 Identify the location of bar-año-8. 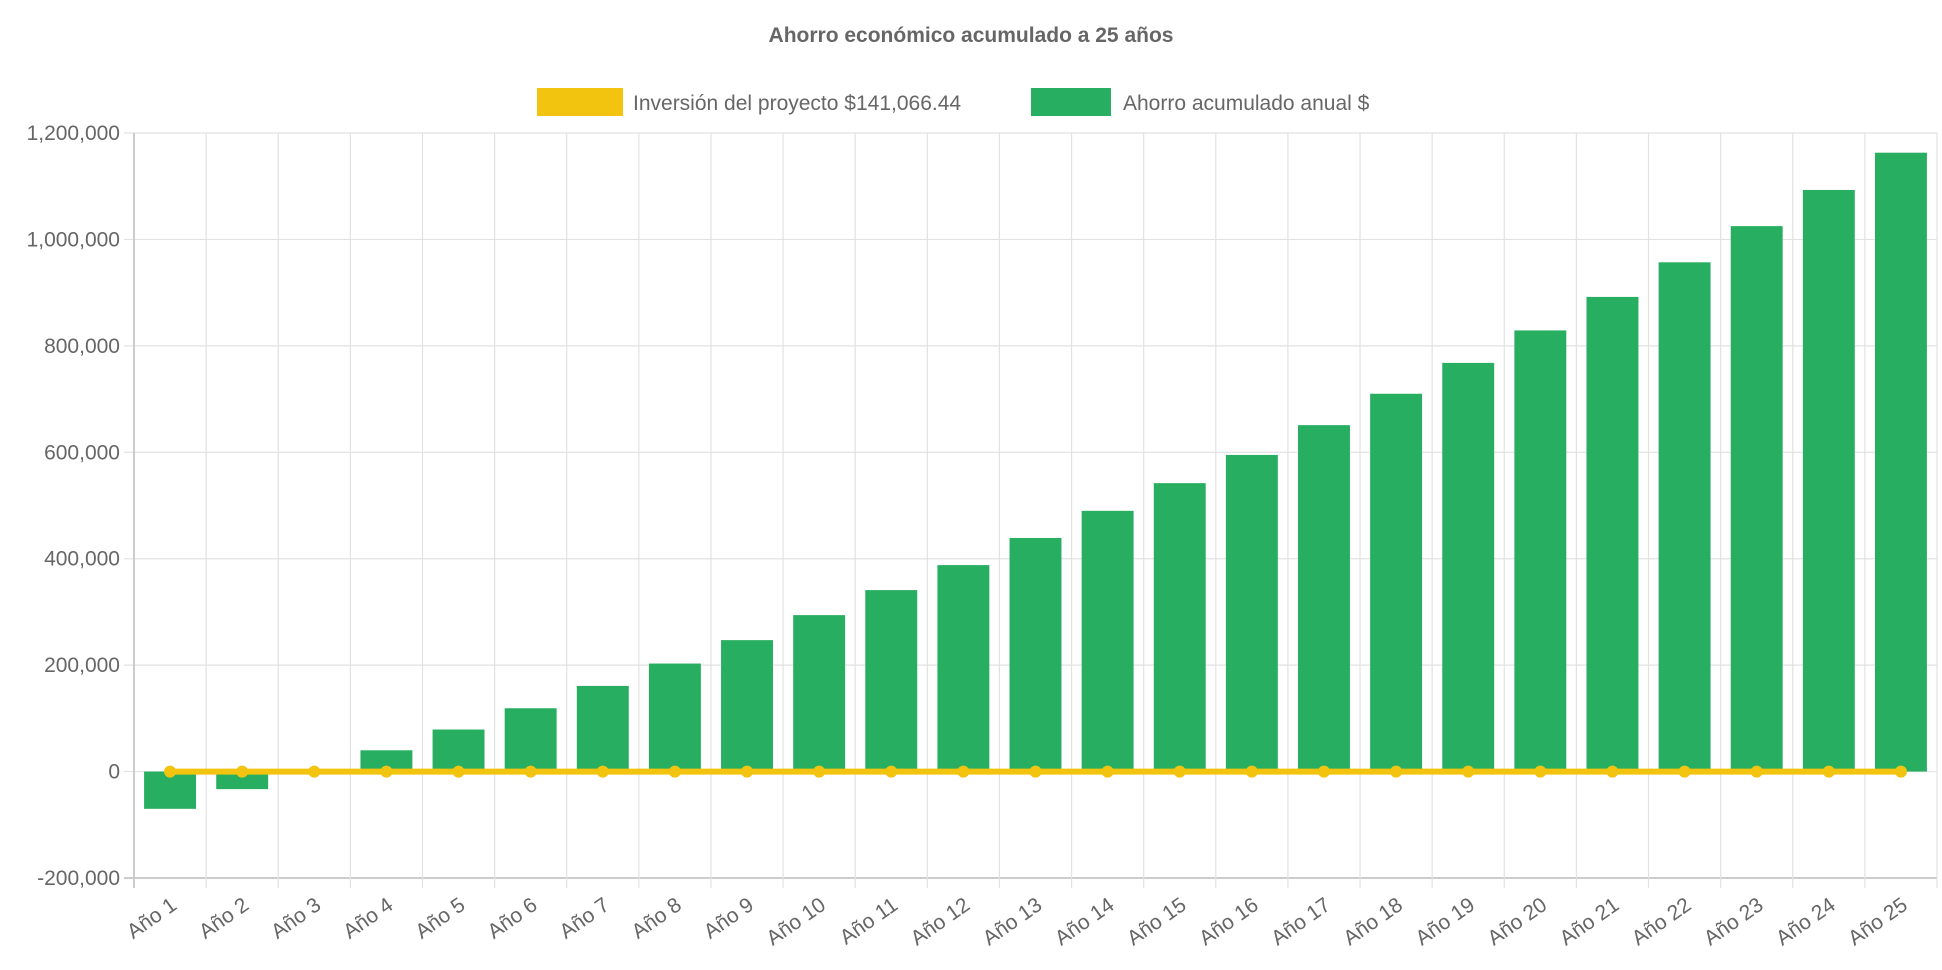
(674, 717).